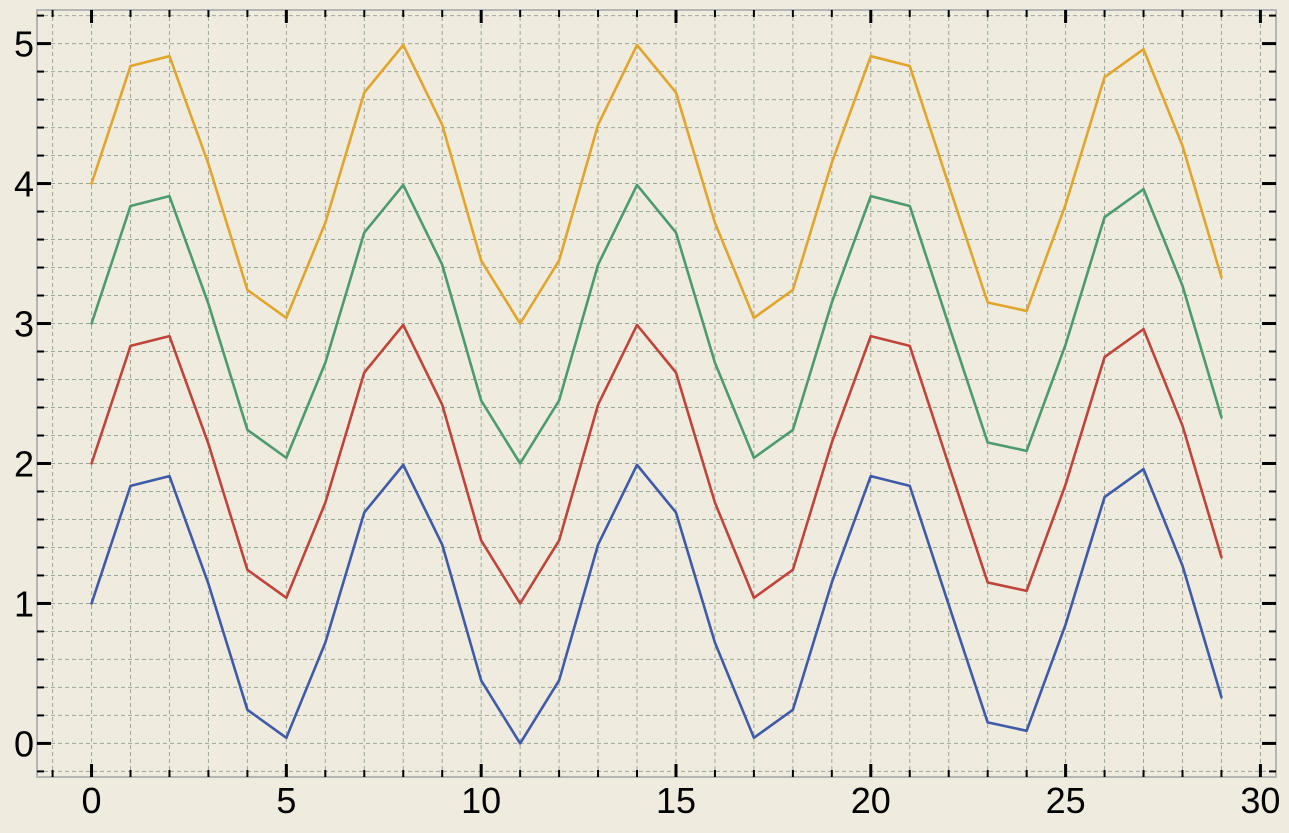 The image size is (1289, 833). Describe the element at coordinates (24, 324) in the screenshot. I see `y-tick-label: 3` at that location.